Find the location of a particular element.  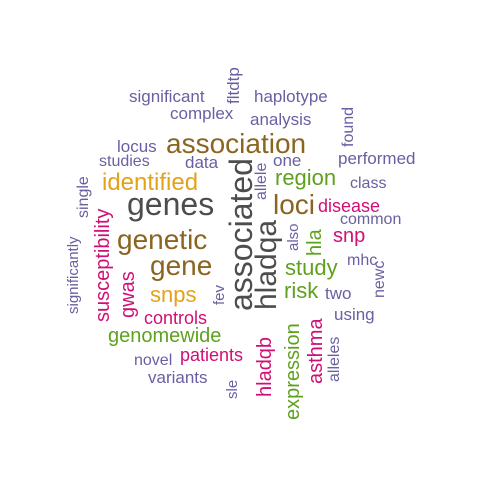

word-controls: controls is located at coordinates (176, 318).